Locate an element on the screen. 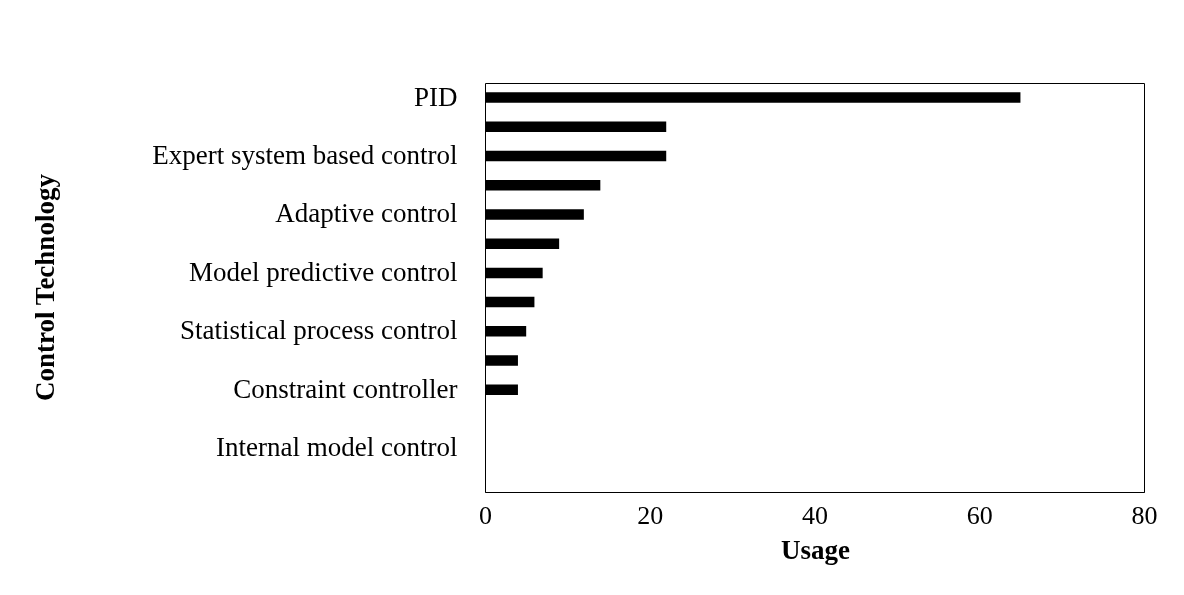  y-tick-label: Model predictive control is located at coordinates (323, 271).